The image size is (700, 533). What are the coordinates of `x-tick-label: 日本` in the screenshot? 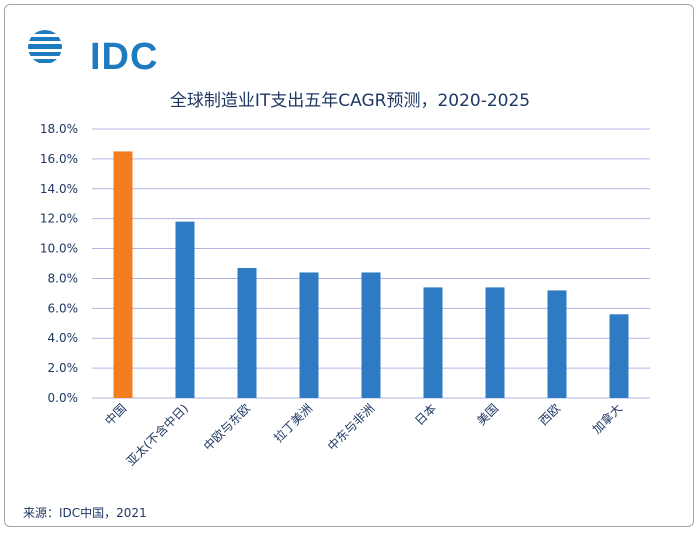 It's located at (425, 414).